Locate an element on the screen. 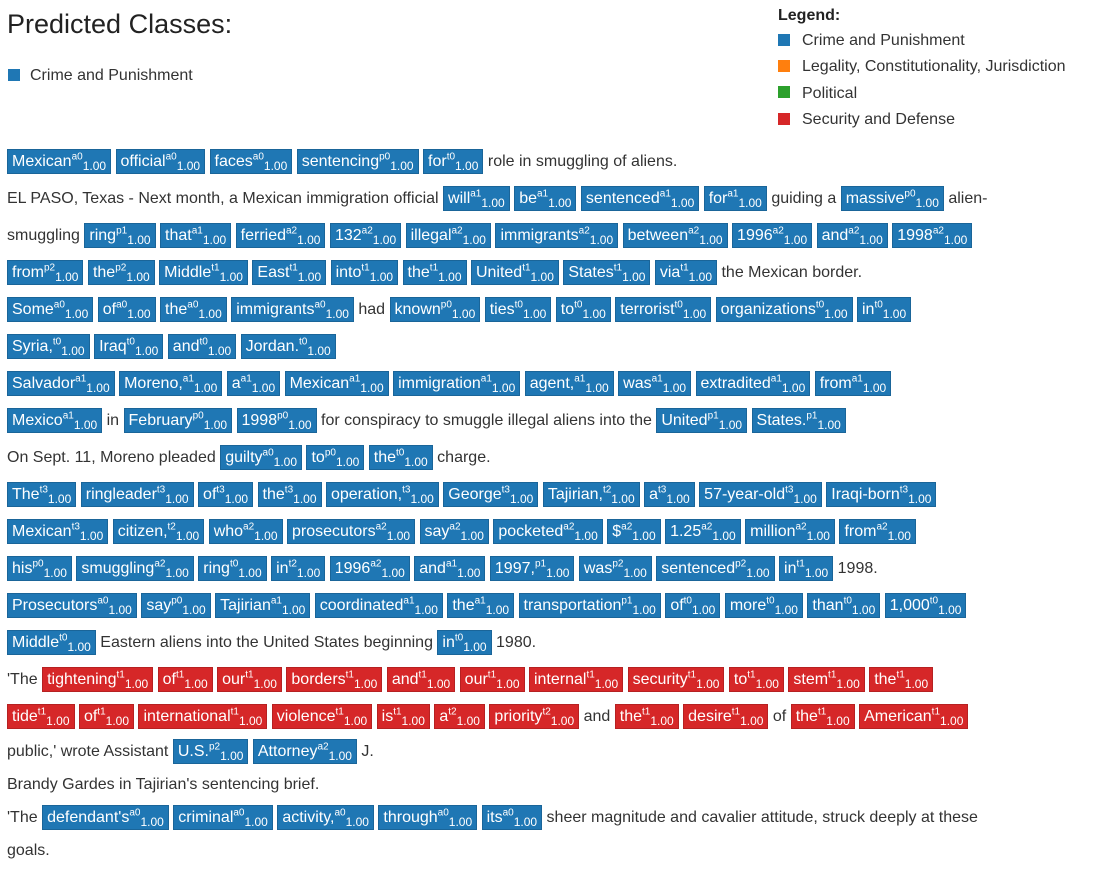 This screenshot has width=1103, height=869. token-highlight: sentencedp21.00 is located at coordinates (715, 568).